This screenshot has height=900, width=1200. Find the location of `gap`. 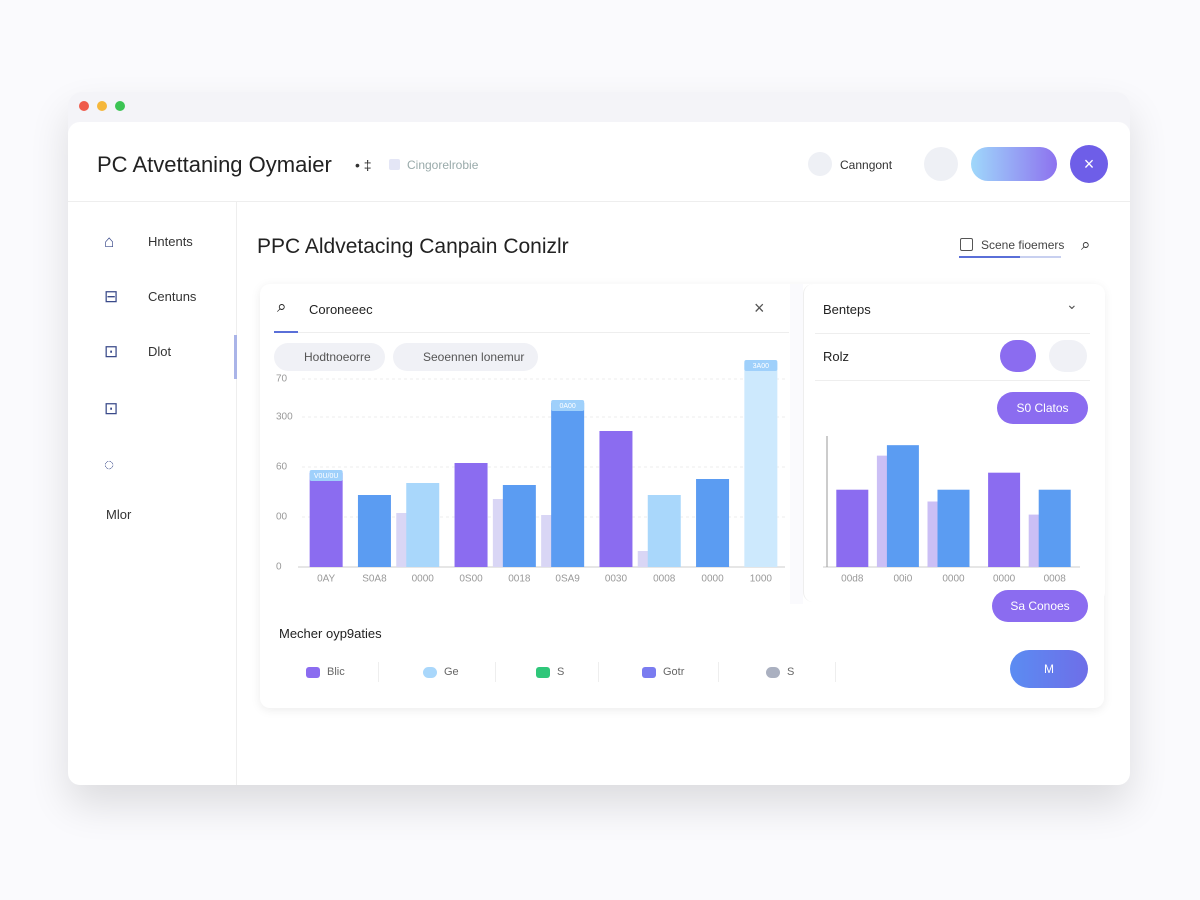

gap is located at coordinates (796, 444).